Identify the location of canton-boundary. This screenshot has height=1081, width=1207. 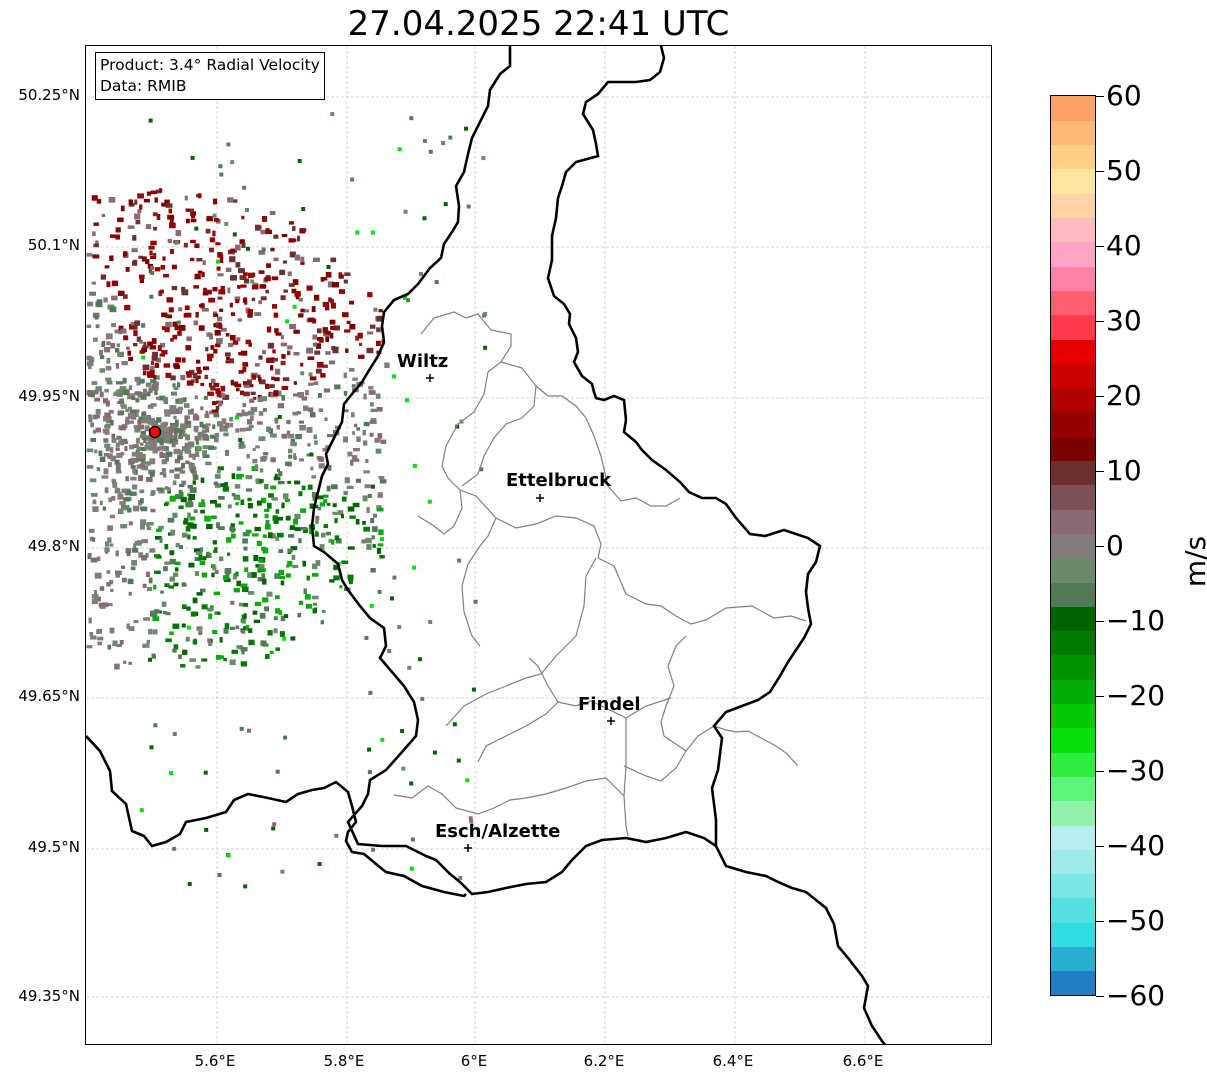
(518, 710).